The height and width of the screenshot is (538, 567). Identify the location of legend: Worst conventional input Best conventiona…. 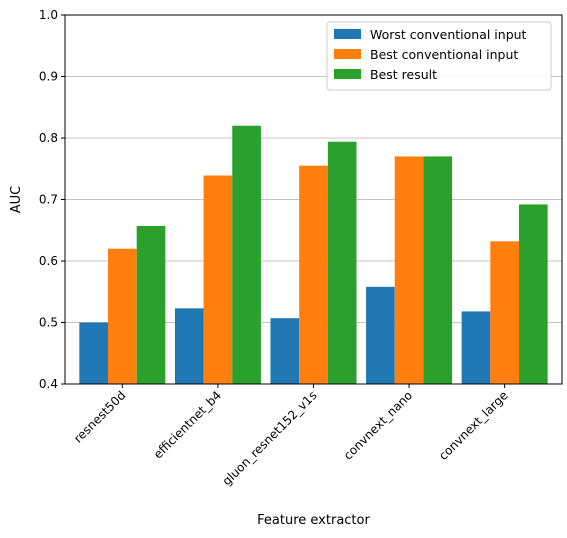
(439, 56).